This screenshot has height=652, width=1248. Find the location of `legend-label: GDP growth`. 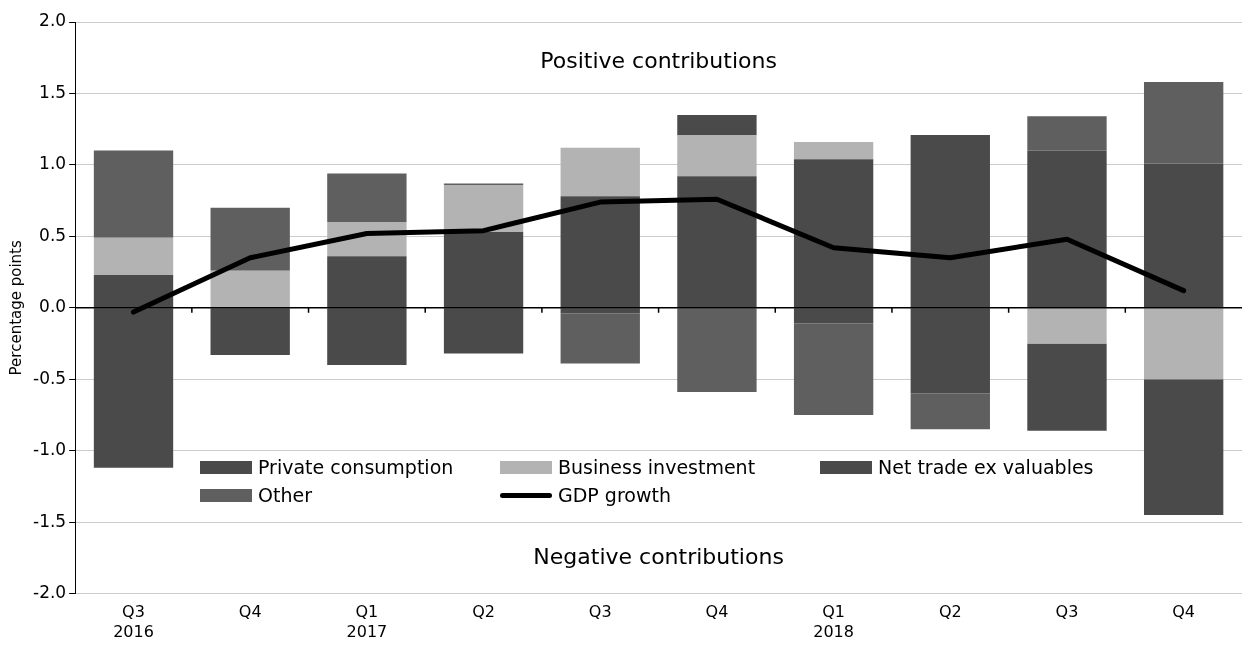

legend-label: GDP growth is located at coordinates (614, 495).